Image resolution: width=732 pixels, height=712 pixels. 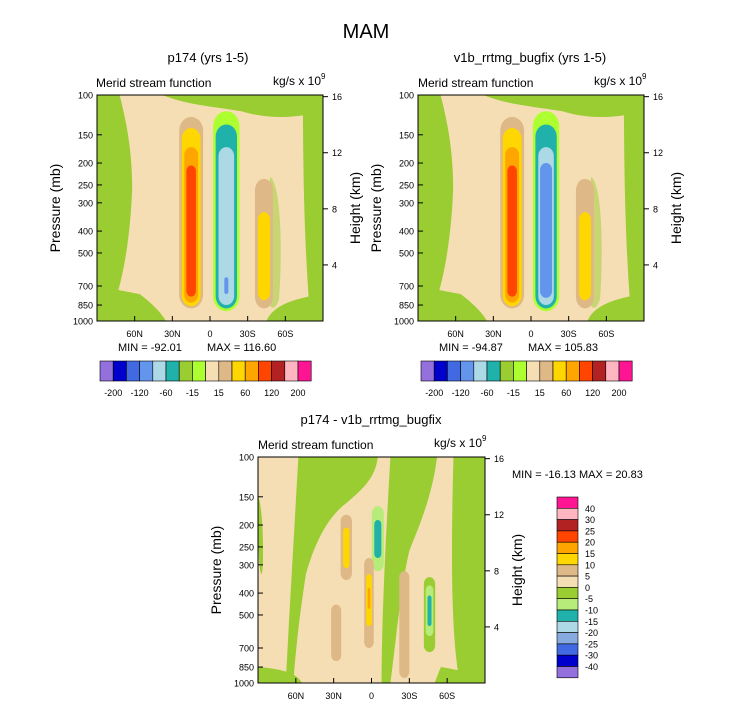 What do you see at coordinates (493, 334) in the screenshot?
I see `x-tick-label: 30N` at bounding box center [493, 334].